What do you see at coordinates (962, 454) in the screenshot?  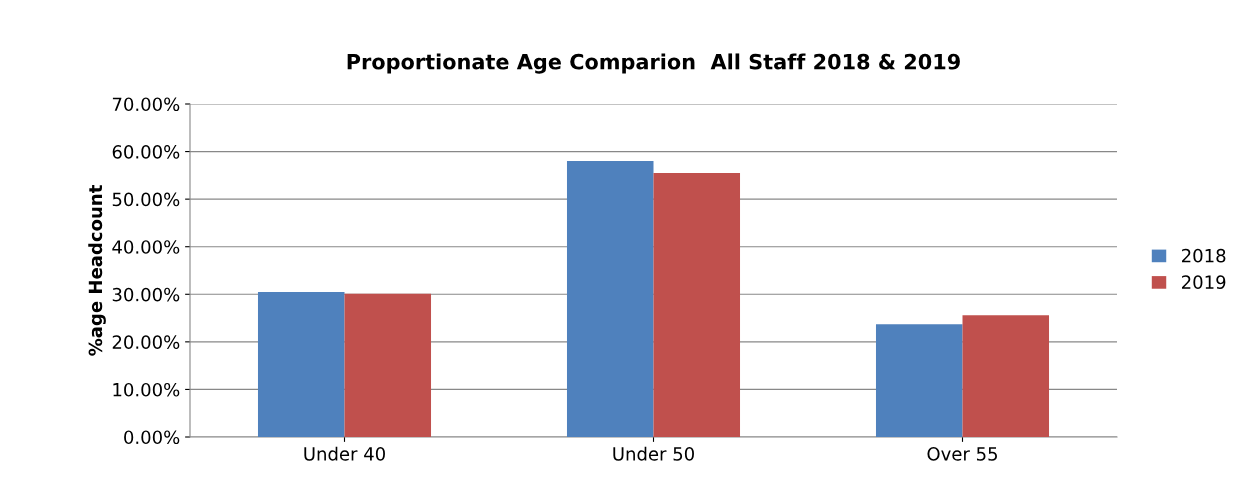 I see `x-tick-label: Over 55` at bounding box center [962, 454].